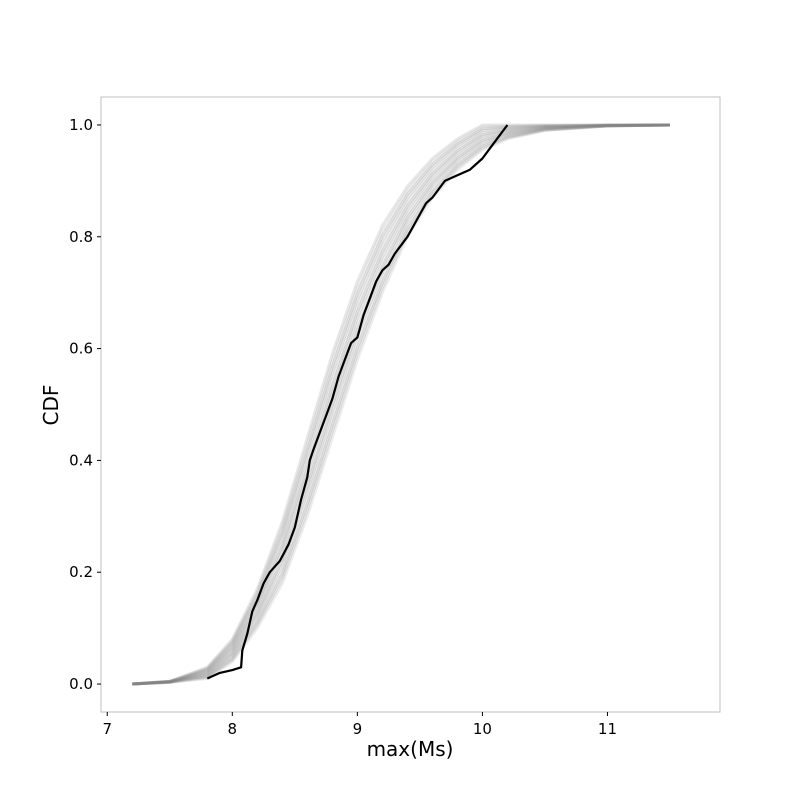  I want to click on x-axis-label: max(Ms), so click(410, 749).